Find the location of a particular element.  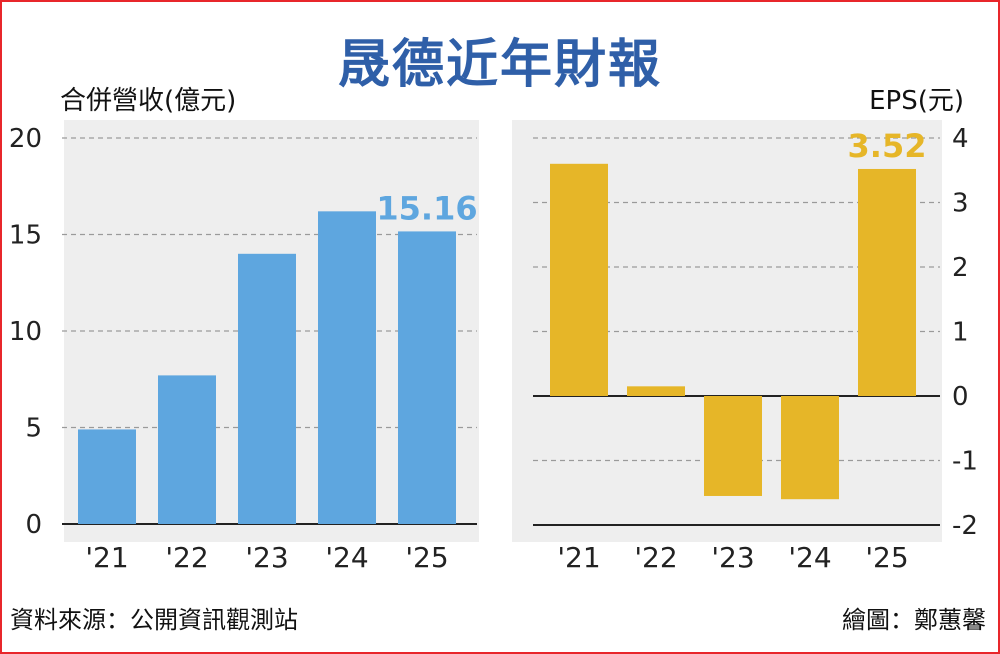

eps-axis-label: EPS(元) is located at coordinates (916, 101).